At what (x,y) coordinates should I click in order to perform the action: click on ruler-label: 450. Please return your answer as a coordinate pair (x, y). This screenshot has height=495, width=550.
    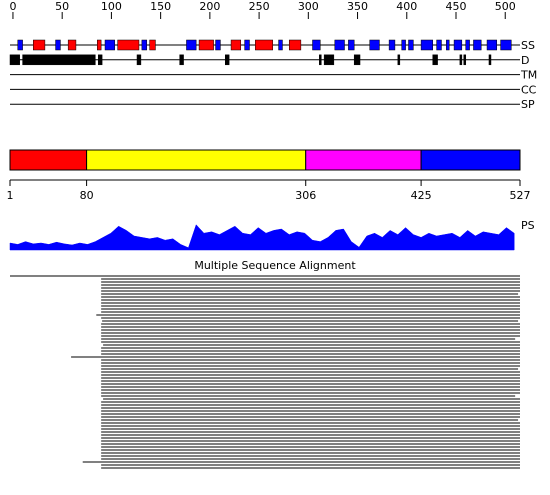
    Looking at the image, I should click on (456, 6).